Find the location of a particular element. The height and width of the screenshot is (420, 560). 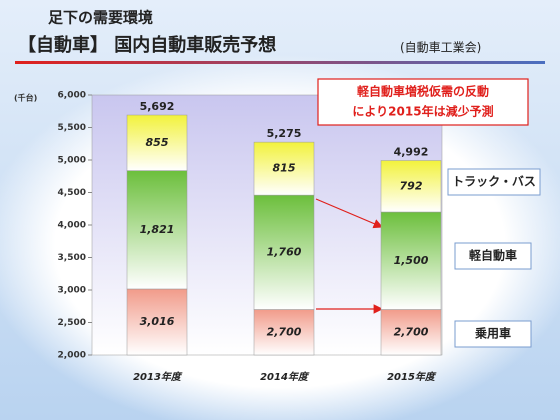

x-tick-label: 2013年度 is located at coordinates (158, 377).